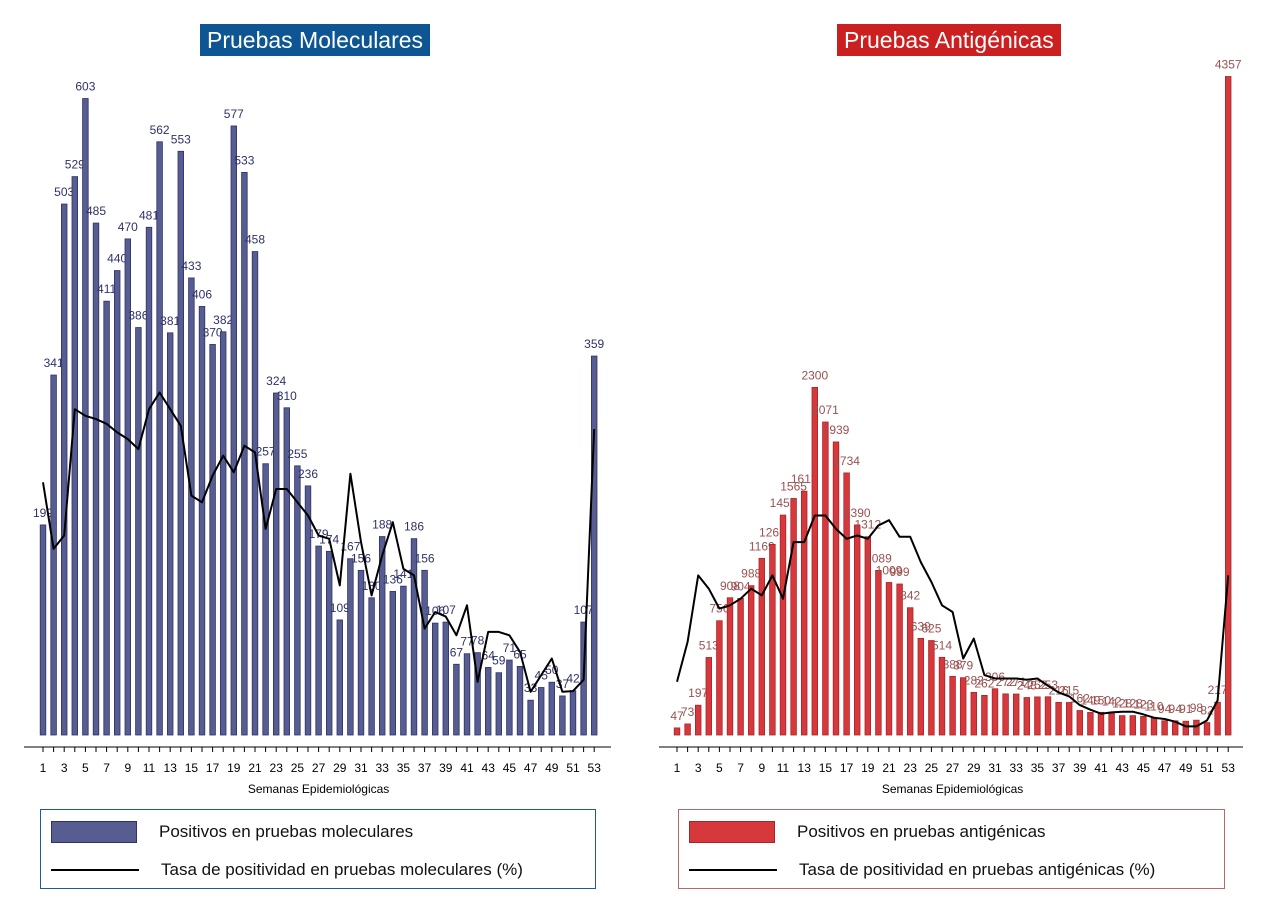 This screenshot has width=1270, height=924. I want to click on x-tick-label: 29, so click(340, 768).